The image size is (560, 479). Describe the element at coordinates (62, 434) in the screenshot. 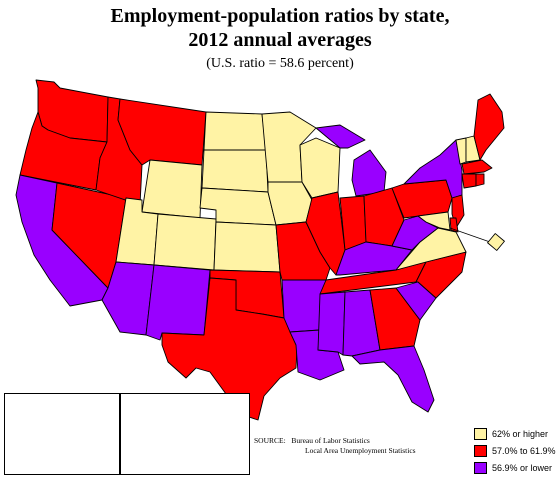

I see `alaska-inset-frame` at that location.